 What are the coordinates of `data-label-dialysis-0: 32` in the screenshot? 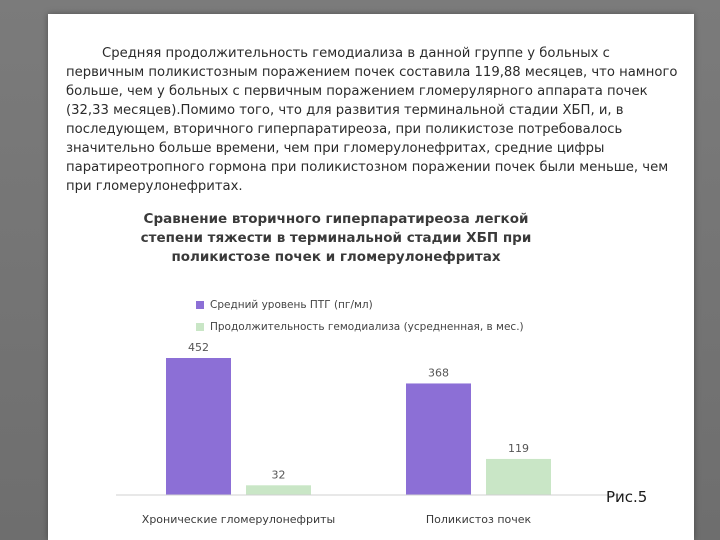 It's located at (279, 474).